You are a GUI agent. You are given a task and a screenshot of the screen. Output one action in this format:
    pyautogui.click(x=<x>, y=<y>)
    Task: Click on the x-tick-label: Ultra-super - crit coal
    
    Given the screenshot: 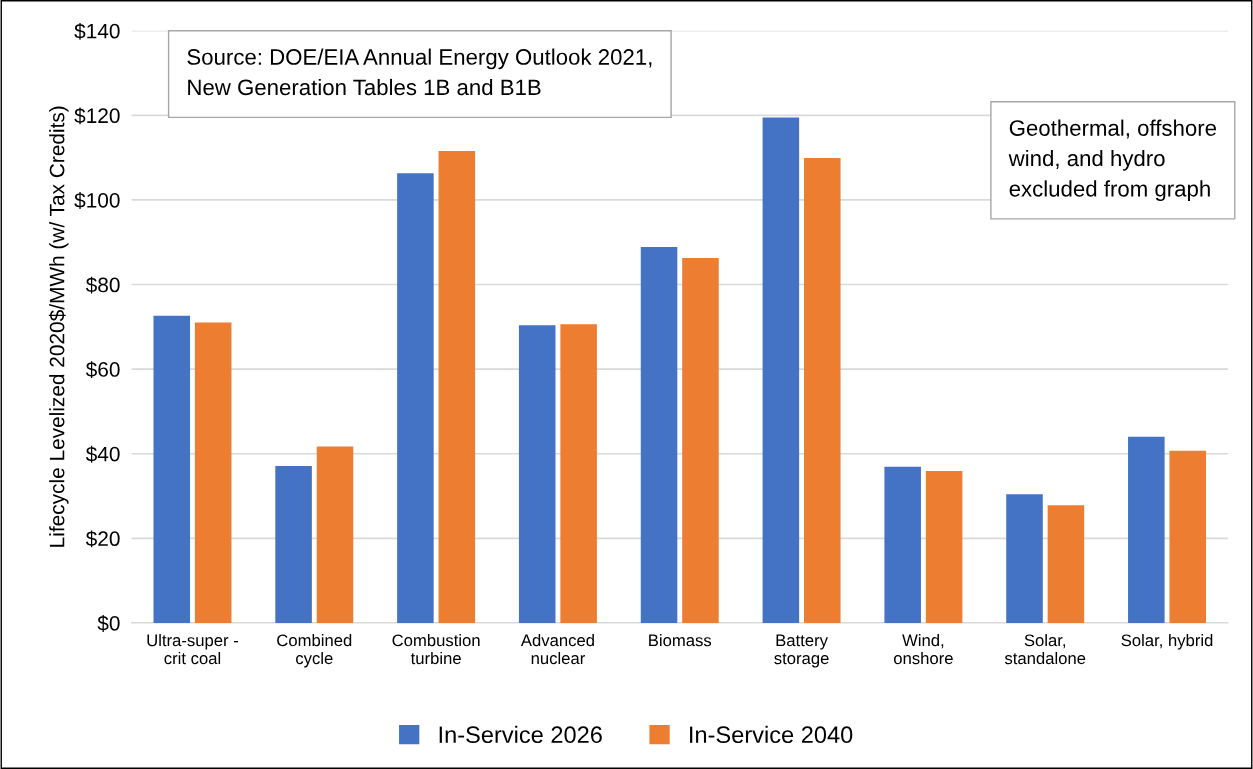 What is the action you would take?
    pyautogui.click(x=193, y=649)
    